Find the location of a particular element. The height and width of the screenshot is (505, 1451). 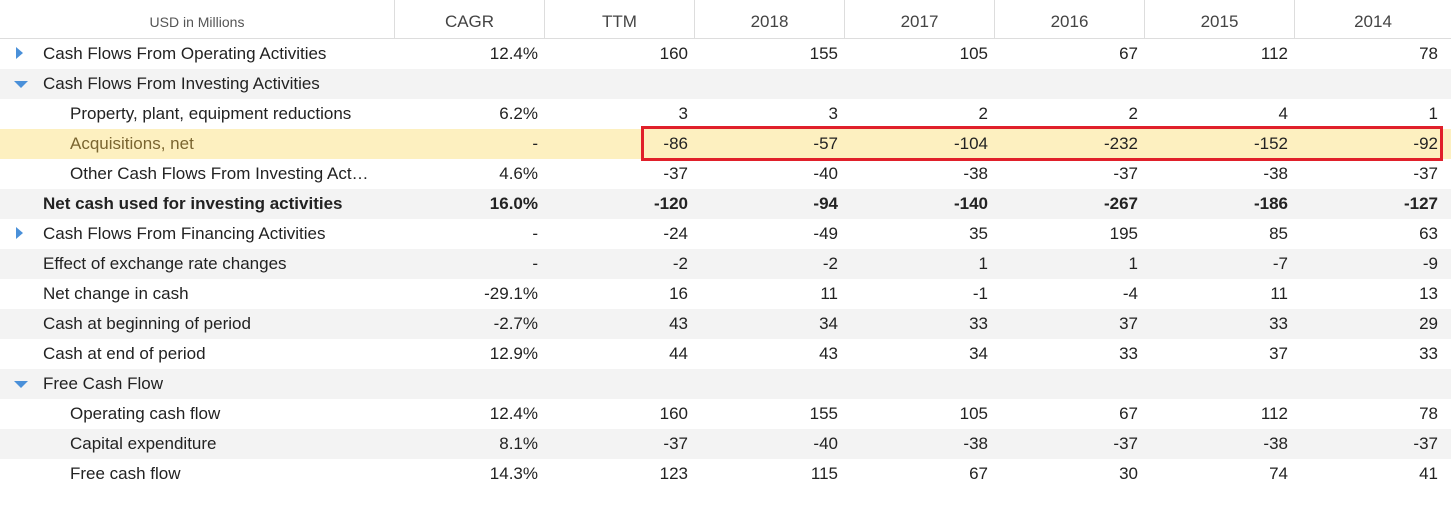

row-value-cagr: -2.7% is located at coordinates (515, 323).